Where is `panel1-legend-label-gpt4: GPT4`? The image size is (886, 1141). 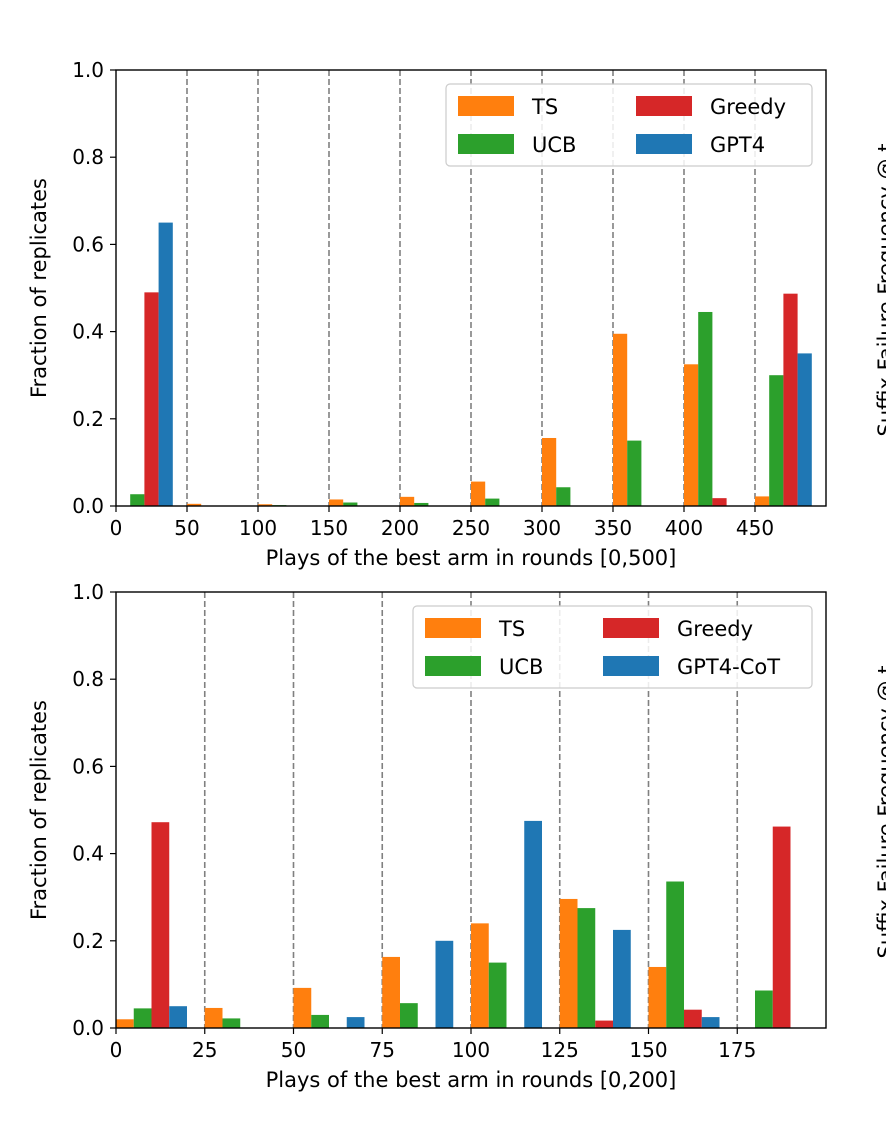
panel1-legend-label-gpt4: GPT4 is located at coordinates (737, 145).